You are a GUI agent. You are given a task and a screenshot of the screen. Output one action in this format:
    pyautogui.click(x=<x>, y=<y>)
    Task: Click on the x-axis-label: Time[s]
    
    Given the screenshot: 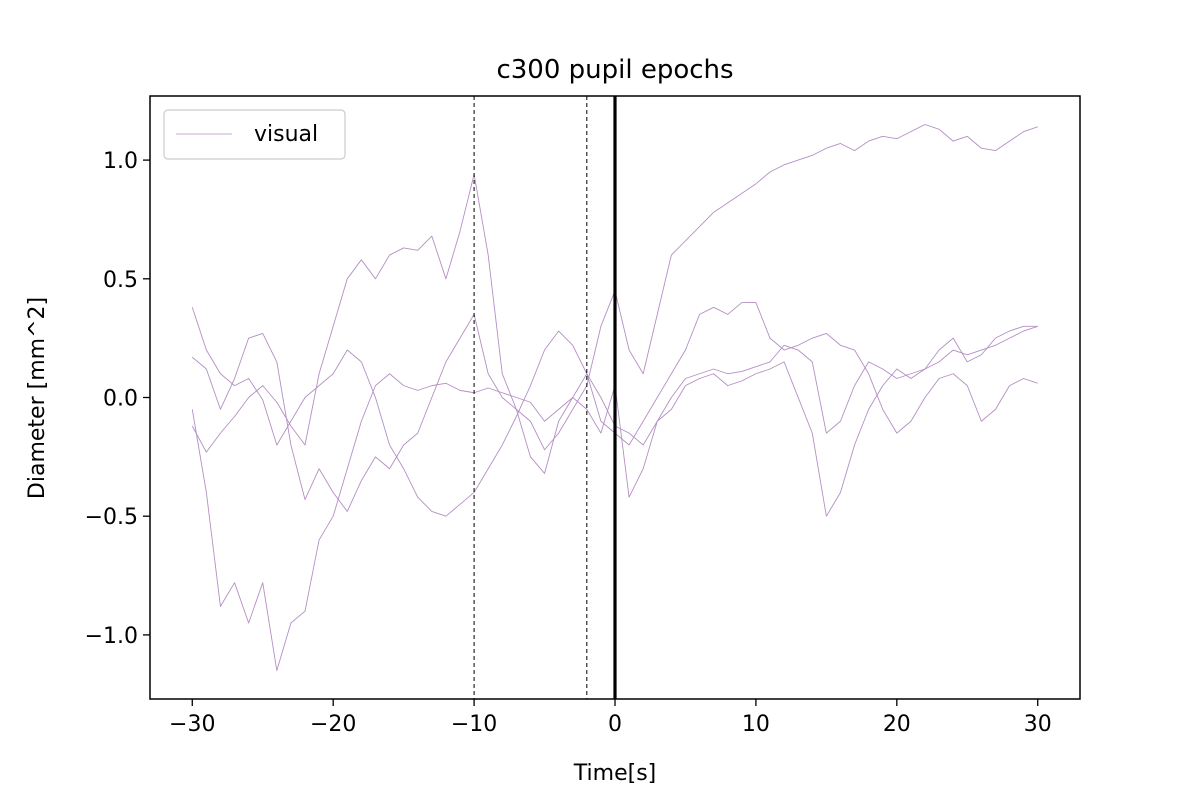 What is the action you would take?
    pyautogui.click(x=614, y=773)
    